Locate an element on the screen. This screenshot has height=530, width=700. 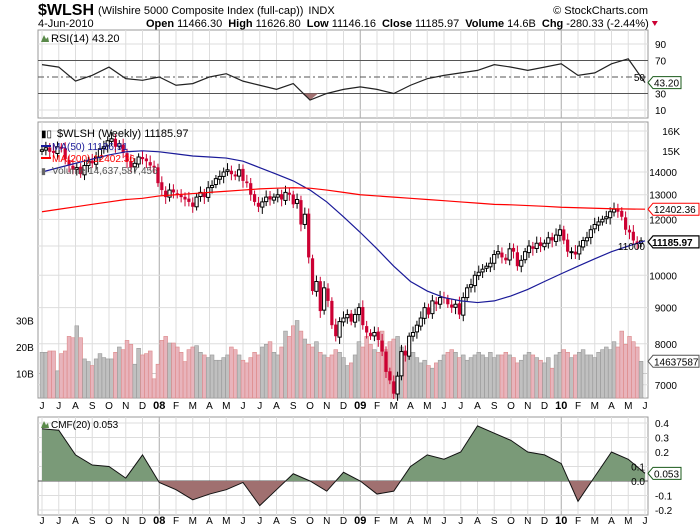
price-tick-label: 7000 is located at coordinates (666, 386).